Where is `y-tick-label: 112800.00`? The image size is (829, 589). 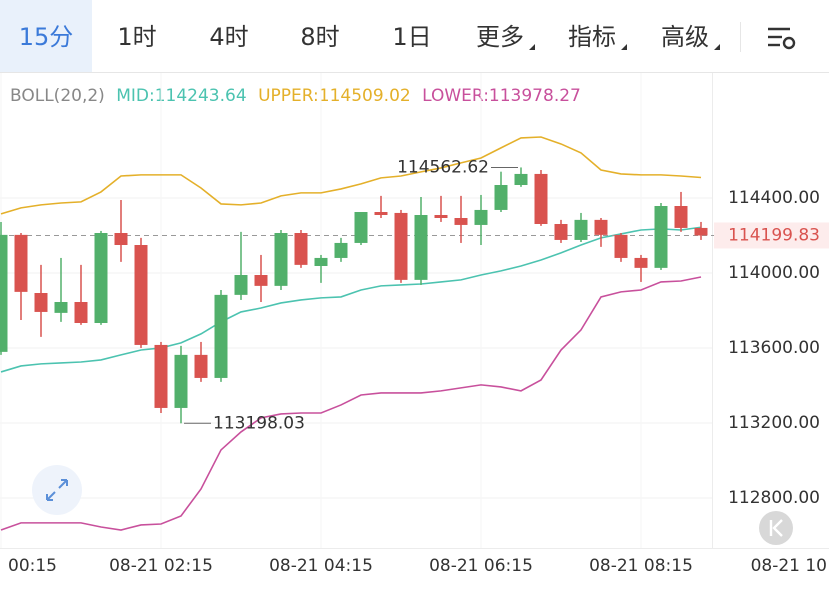 y-tick-label: 112800.00 is located at coordinates (774, 498).